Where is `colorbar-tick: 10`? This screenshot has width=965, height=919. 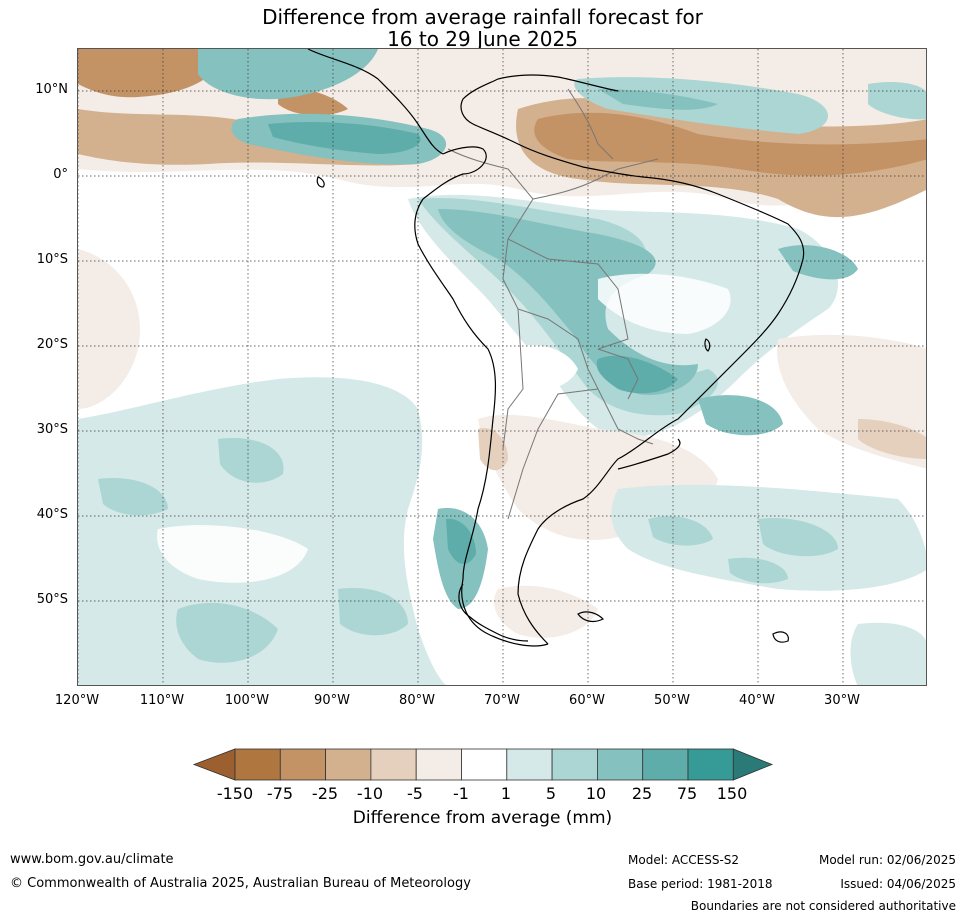 colorbar-tick: 10 is located at coordinates (596, 793).